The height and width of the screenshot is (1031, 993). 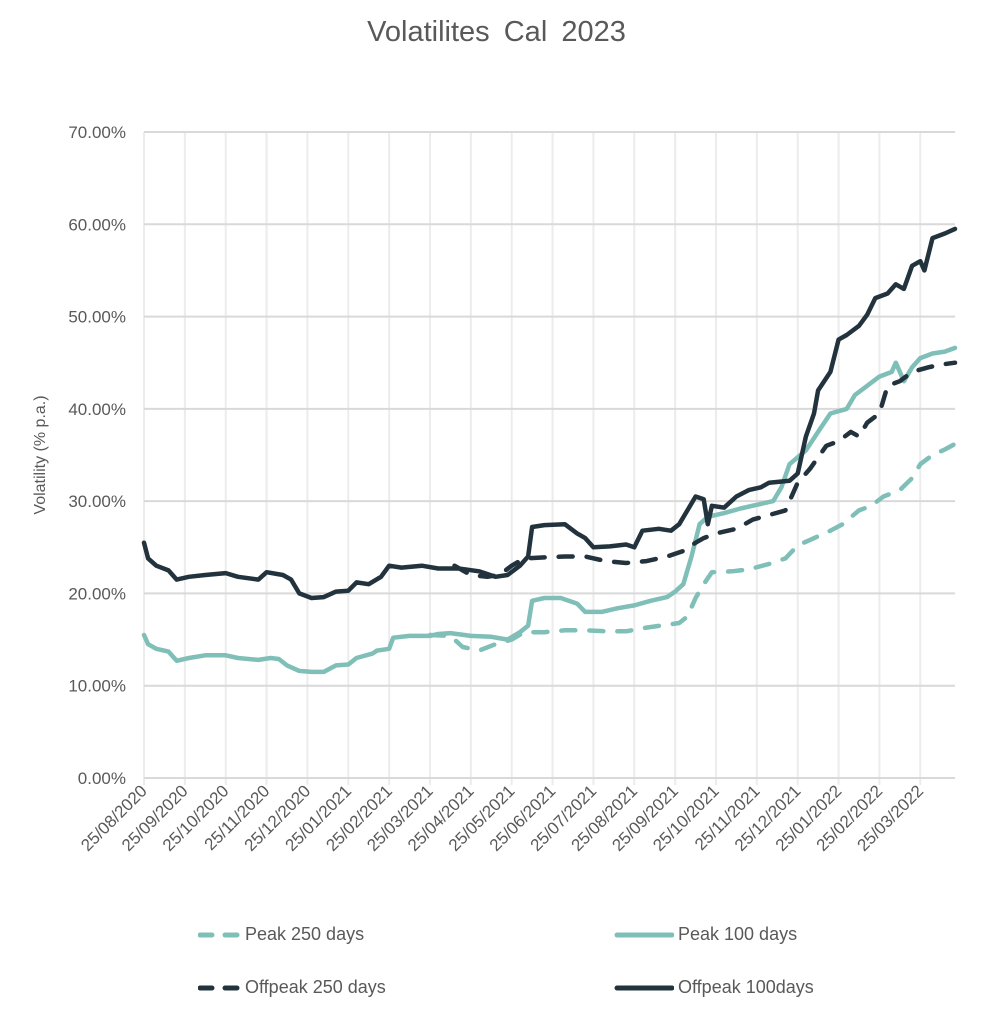 What do you see at coordinates (102, 778) in the screenshot?
I see `y-tick-label: 0.00%` at bounding box center [102, 778].